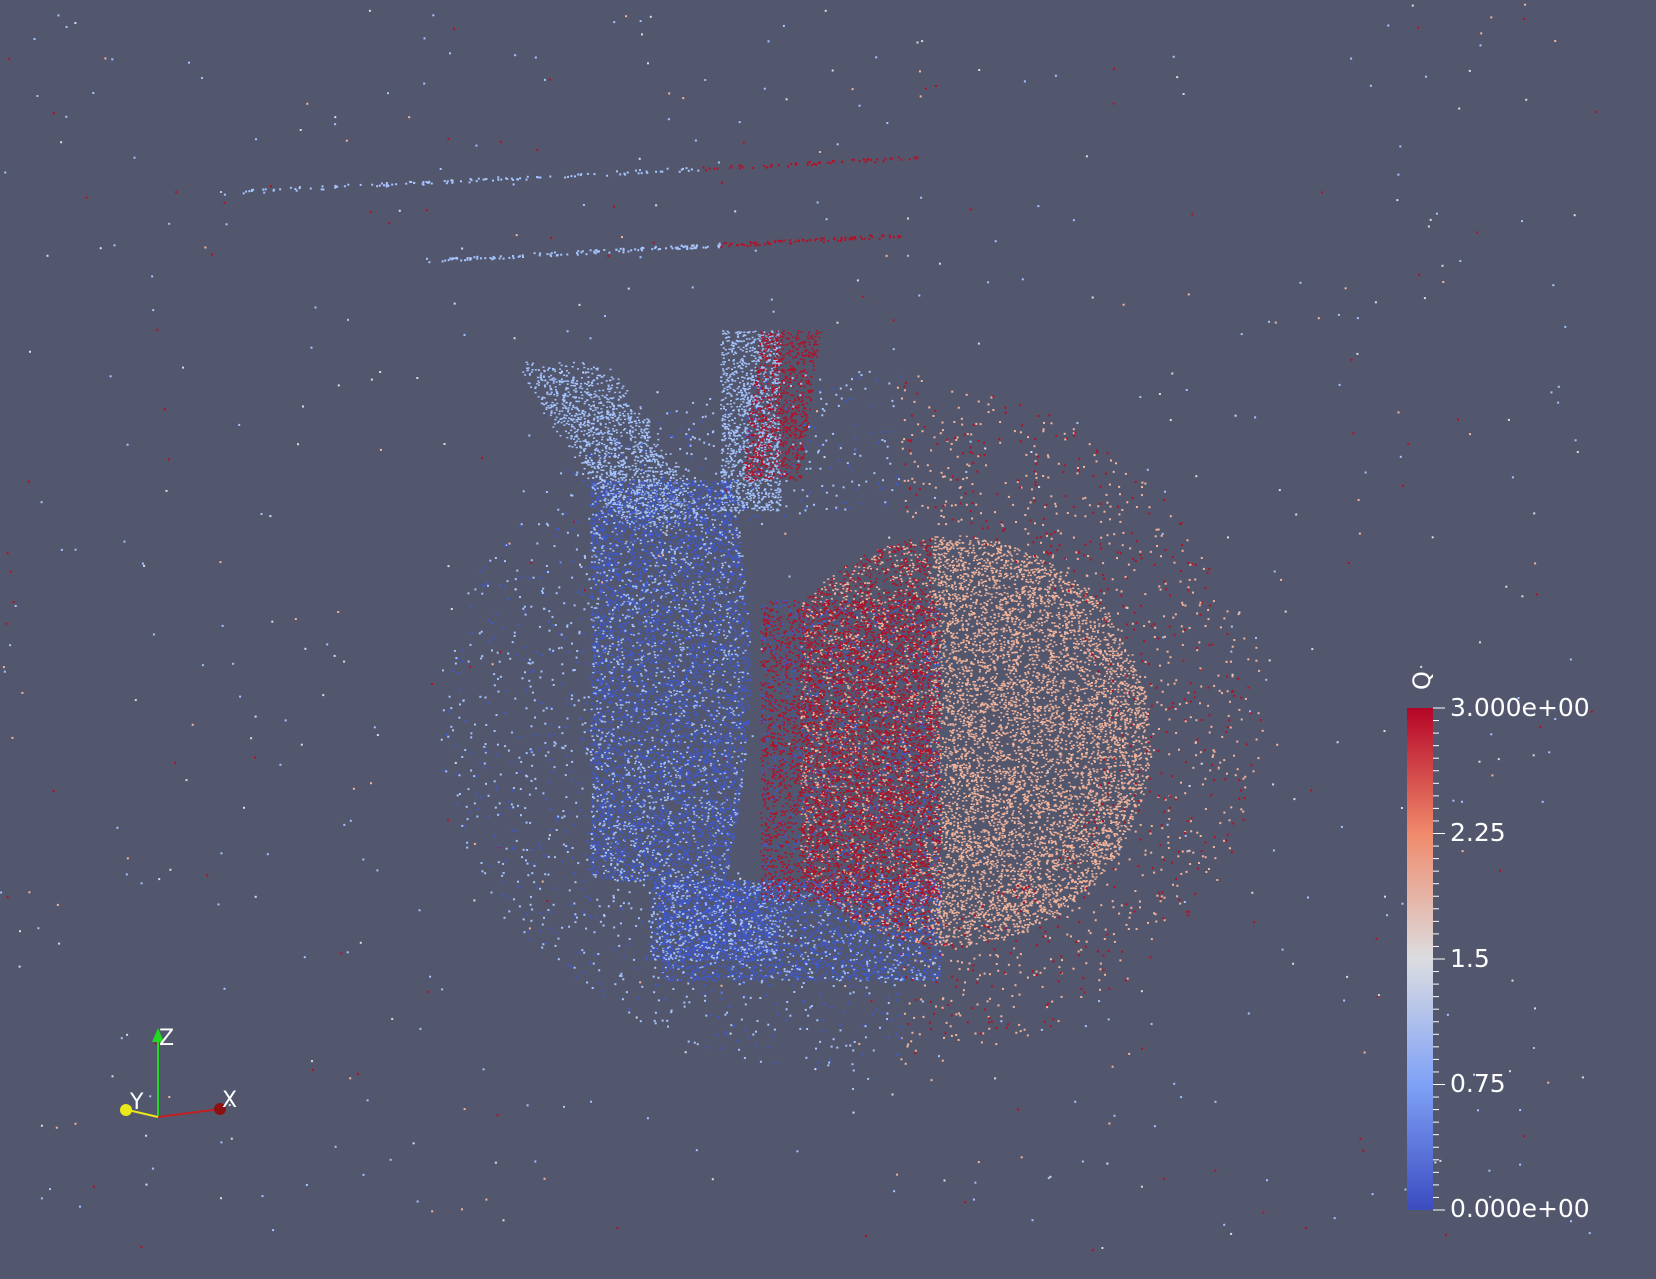 Image resolution: width=1656 pixels, height=1279 pixels. I want to click on color-legend-tick-max: 3.000e+00, so click(1520, 707).